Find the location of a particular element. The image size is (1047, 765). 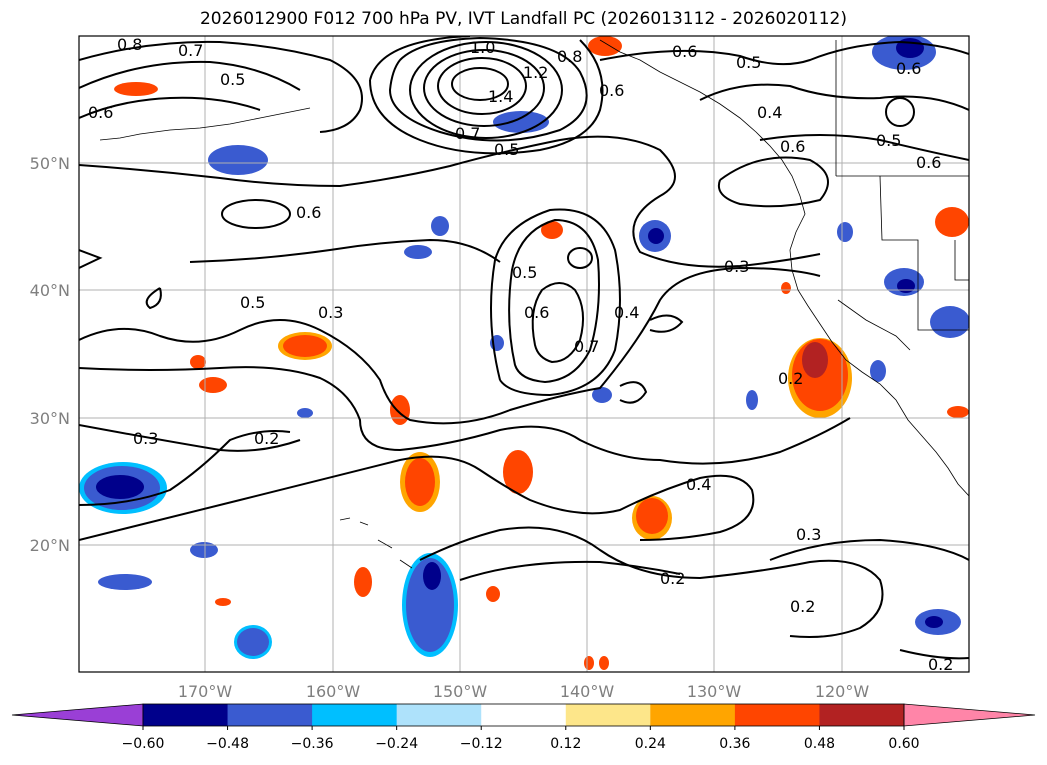

colorbar-tick-label: 0.12 is located at coordinates (565, 744).